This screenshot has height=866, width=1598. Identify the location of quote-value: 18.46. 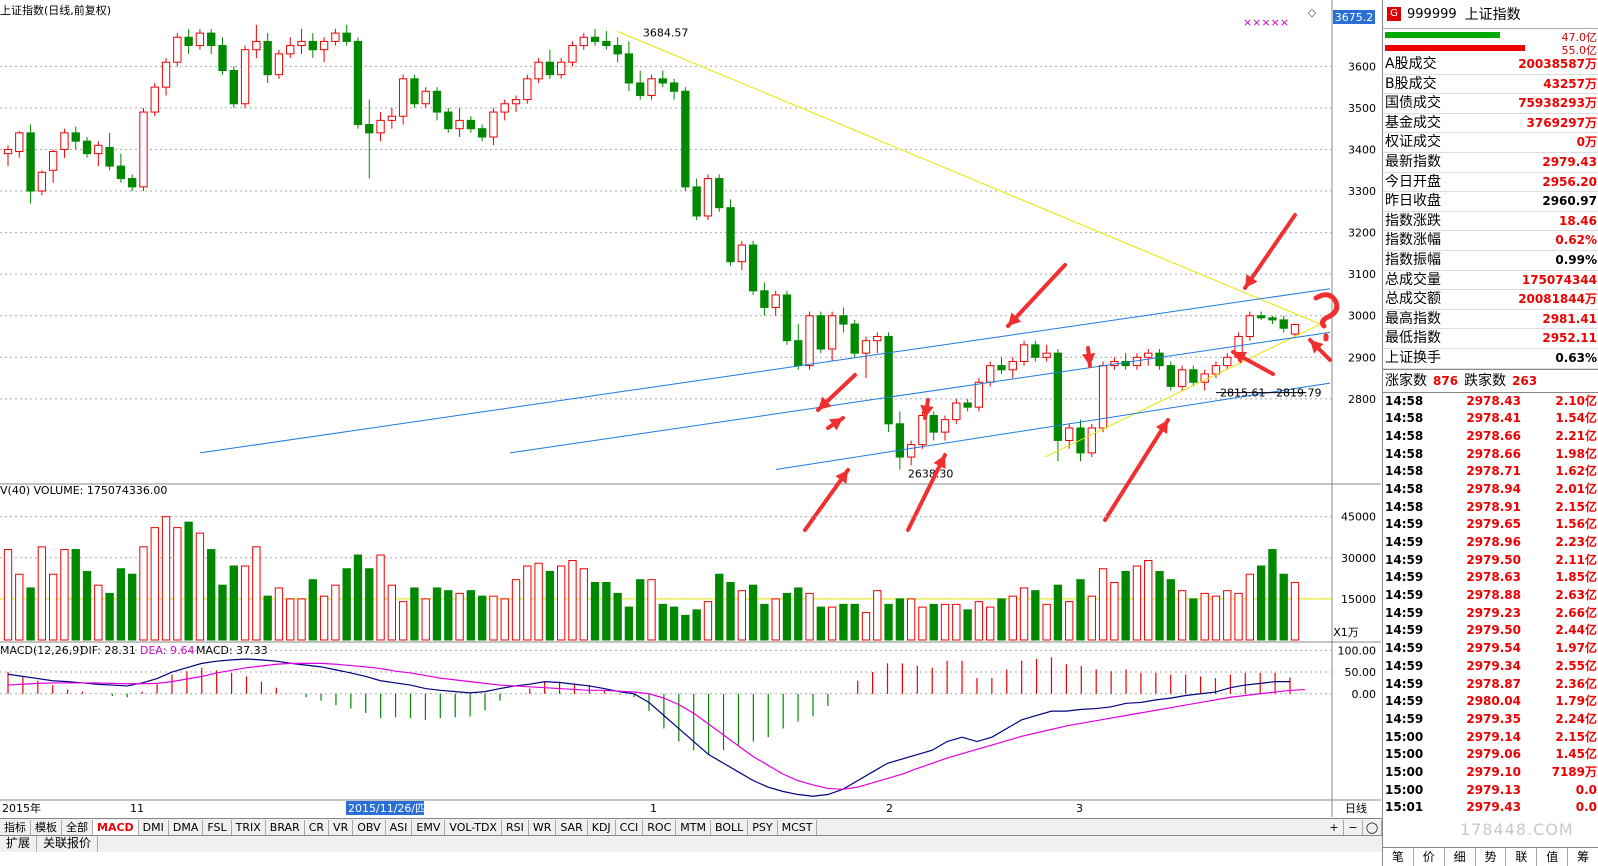
(1578, 220).